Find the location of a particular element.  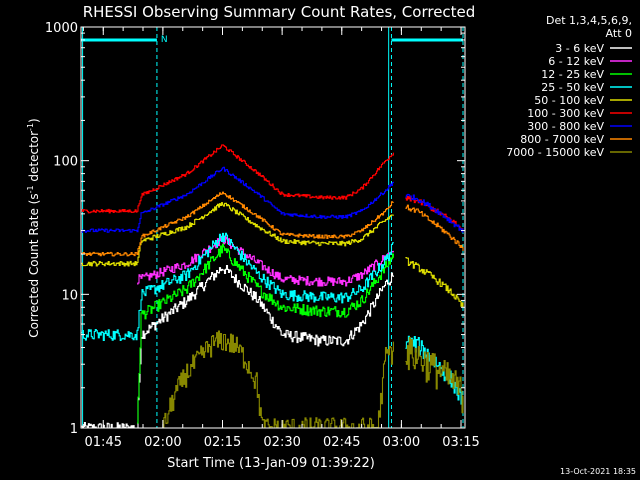

y-tick-label: 1 is located at coordinates (74, 429).